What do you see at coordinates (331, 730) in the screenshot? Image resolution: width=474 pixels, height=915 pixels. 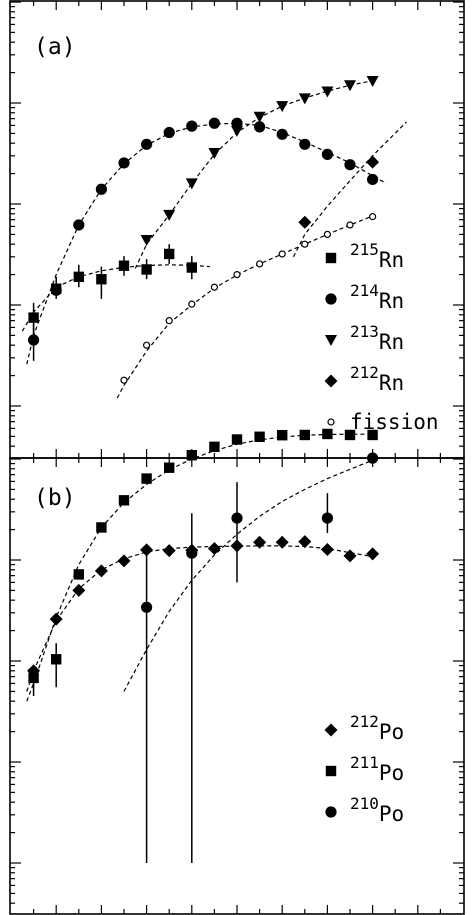 I see `legend-marker-212po` at bounding box center [331, 730].